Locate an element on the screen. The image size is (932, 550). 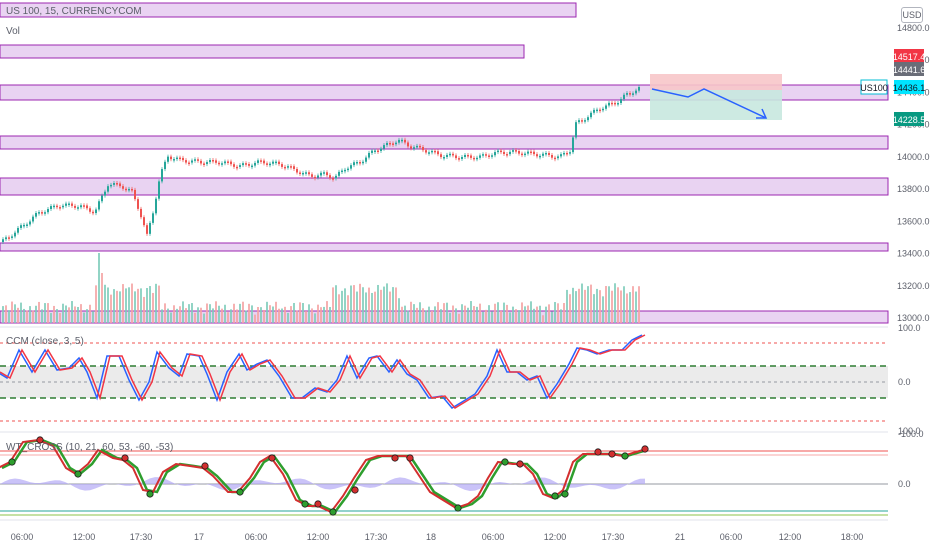
symbol-badge: US100 is located at coordinates (874, 87).